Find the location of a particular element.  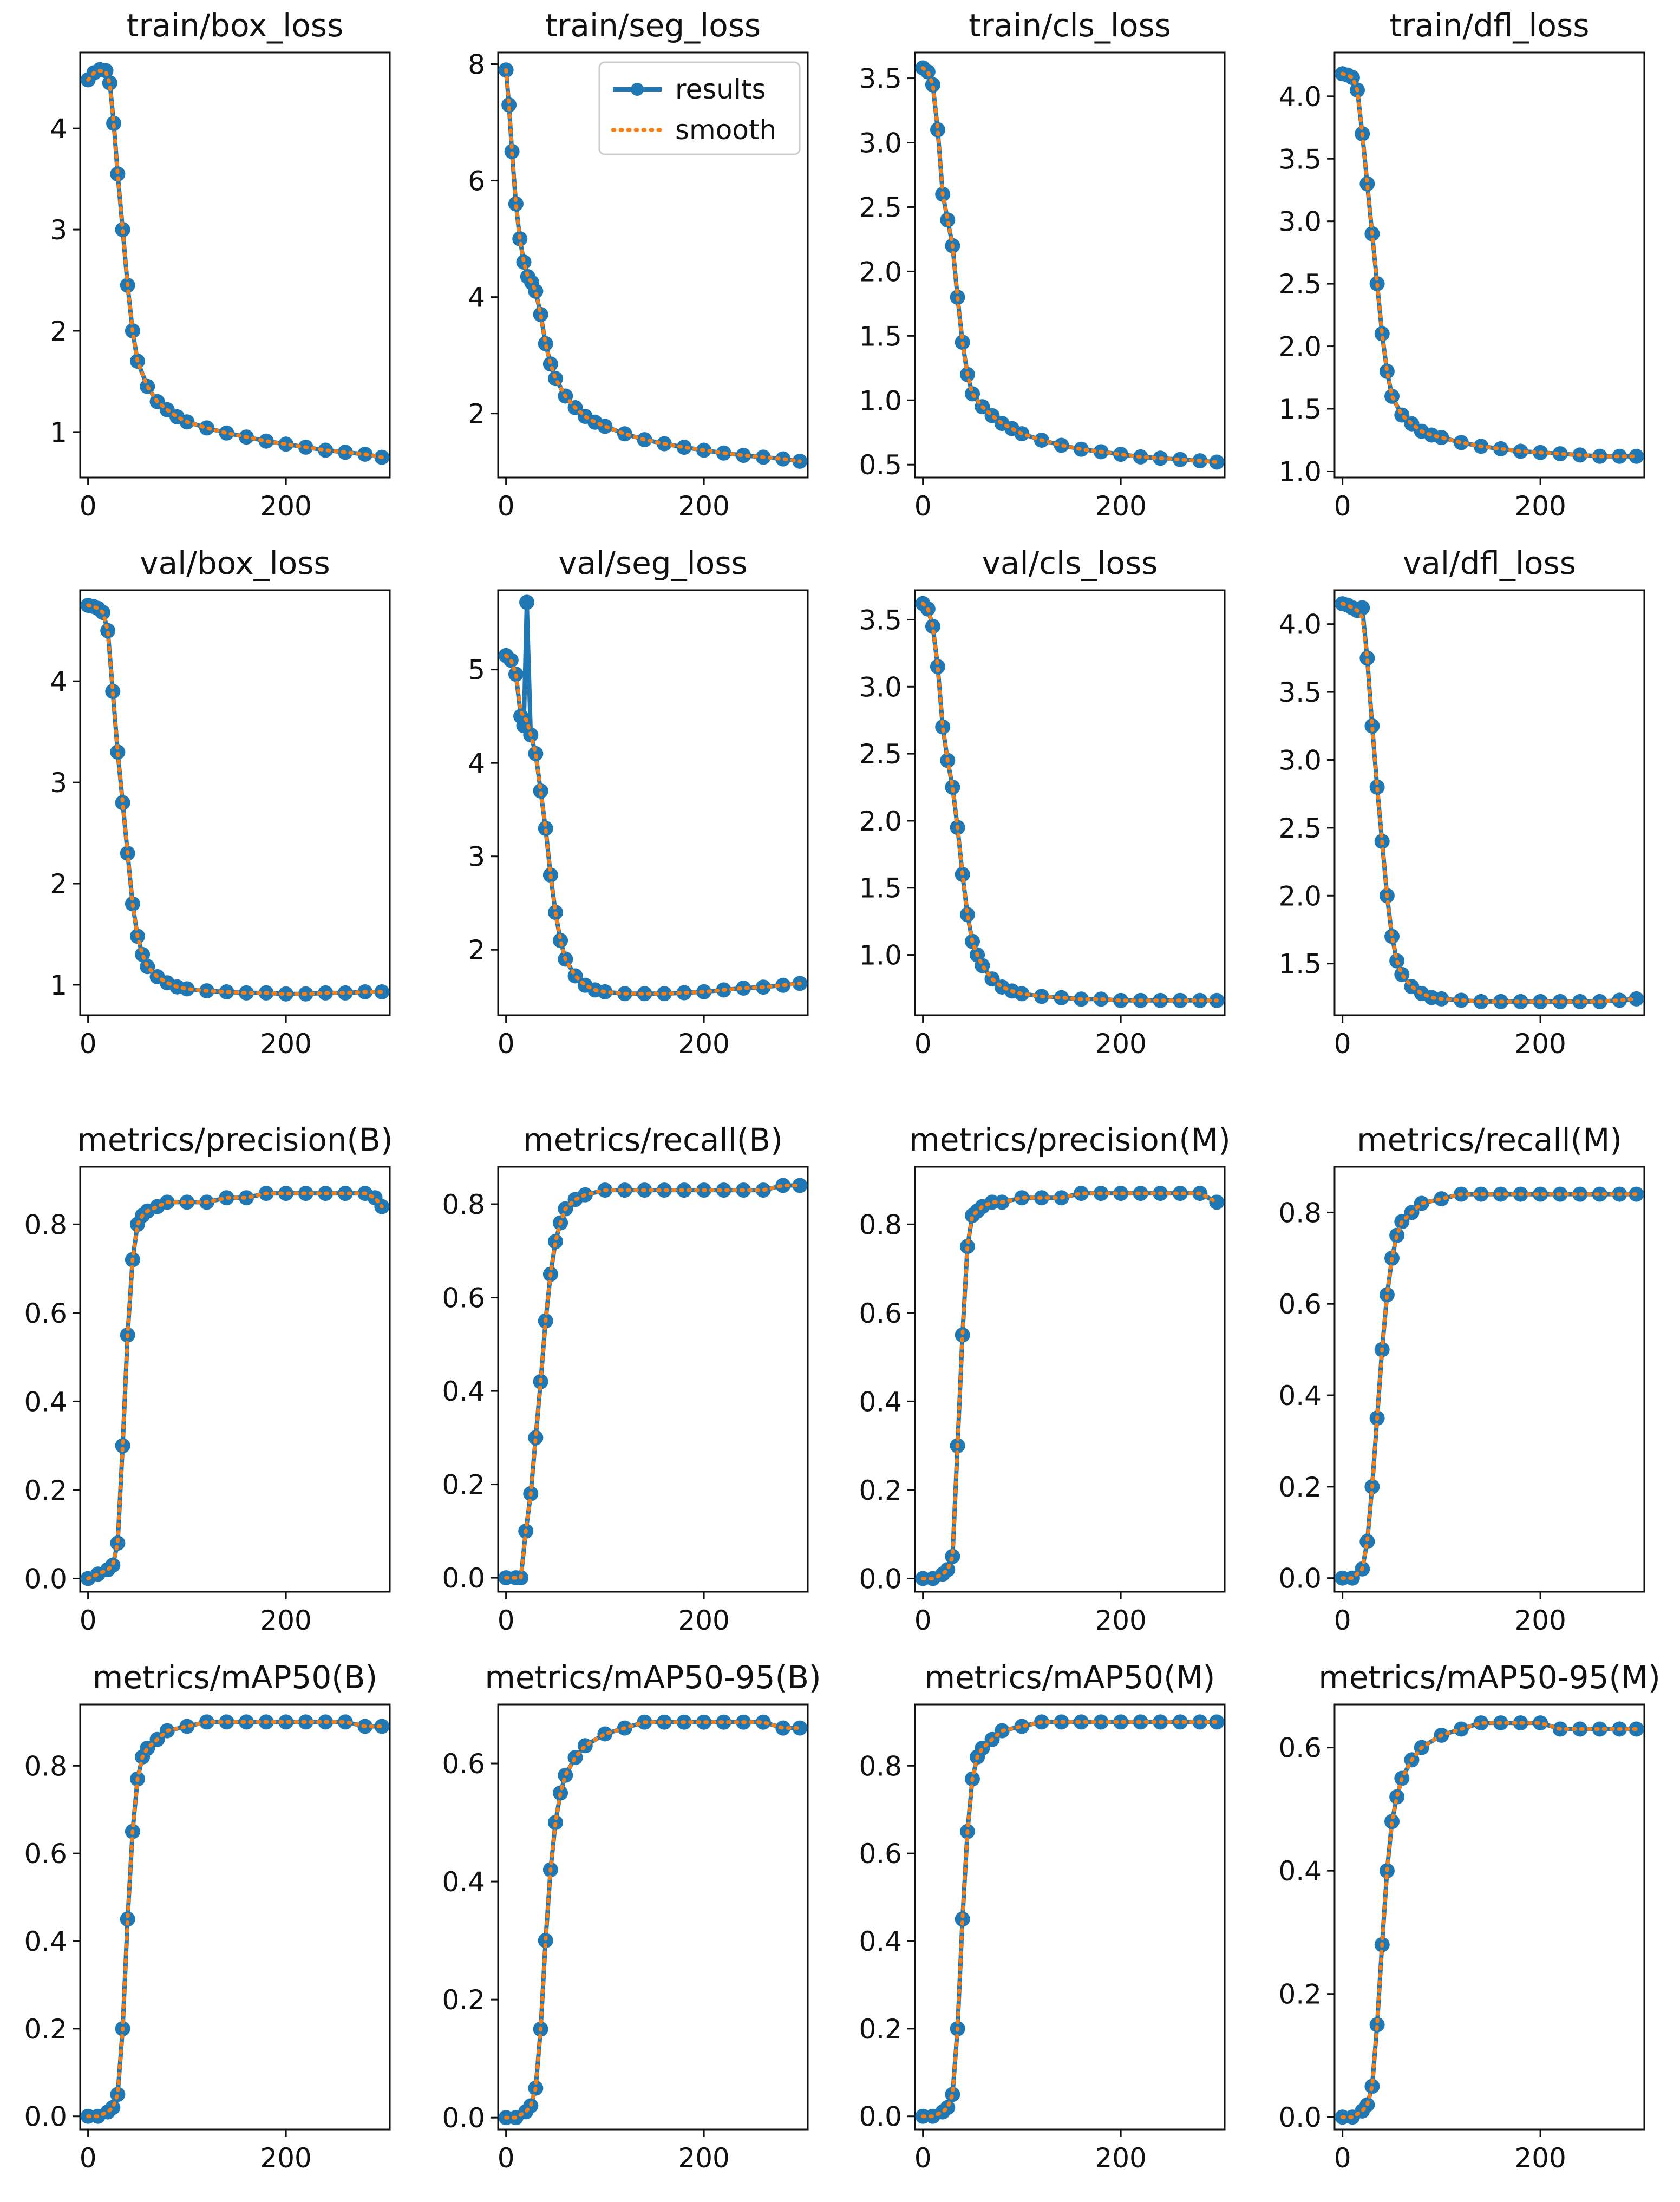

chart-panel: train/seg_loss 0 200 2 4 6 8 results smooth is located at coordinates (638, 264).